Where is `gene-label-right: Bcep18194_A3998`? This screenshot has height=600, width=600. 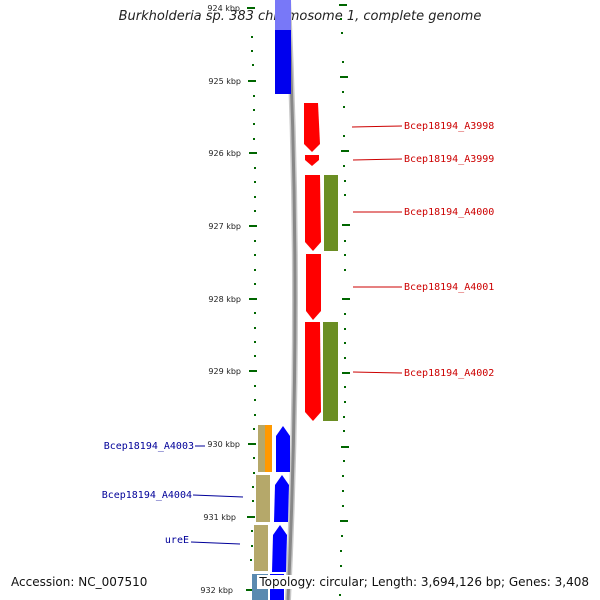
gene-label-right: Bcep18194_A3998 is located at coordinates (449, 126).